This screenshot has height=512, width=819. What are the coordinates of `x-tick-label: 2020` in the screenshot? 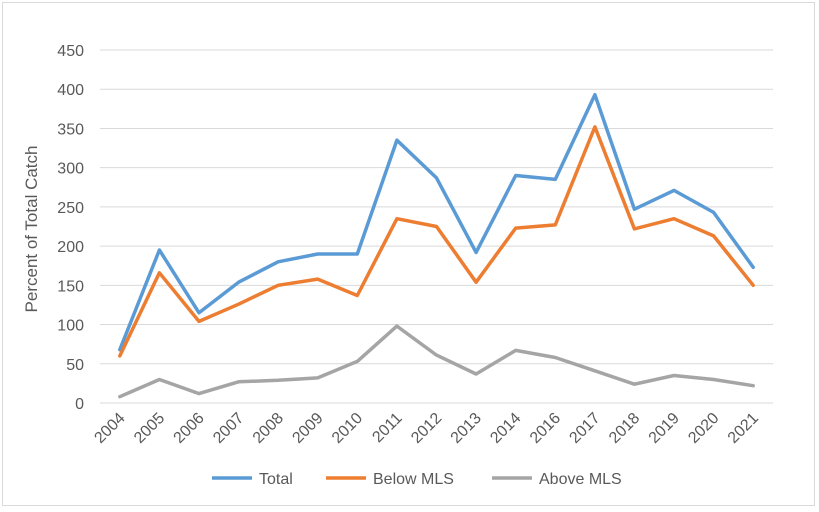 It's located at (703, 428).